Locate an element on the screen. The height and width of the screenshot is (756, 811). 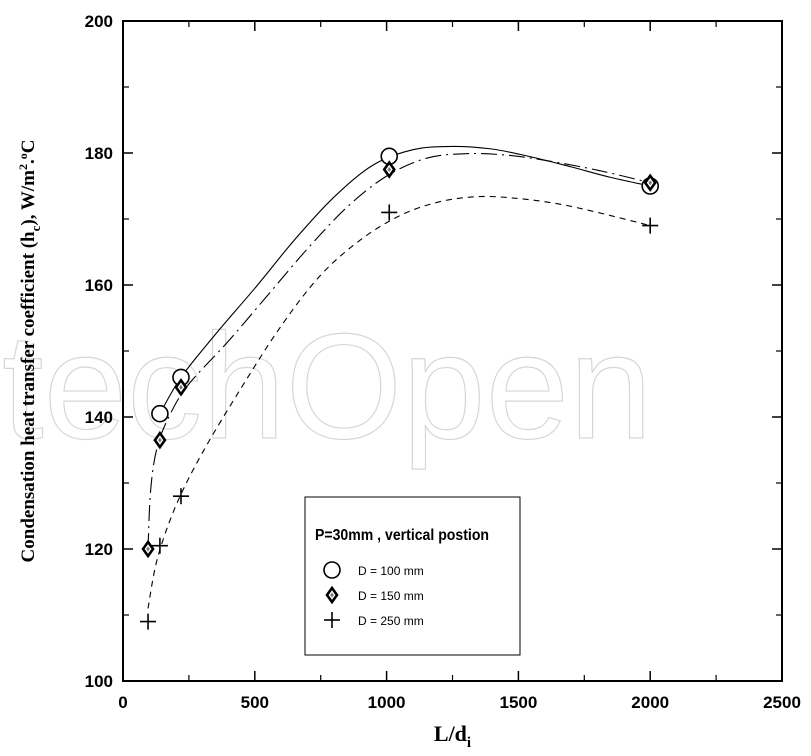
y-tick-label: 140 is located at coordinates (99, 417).